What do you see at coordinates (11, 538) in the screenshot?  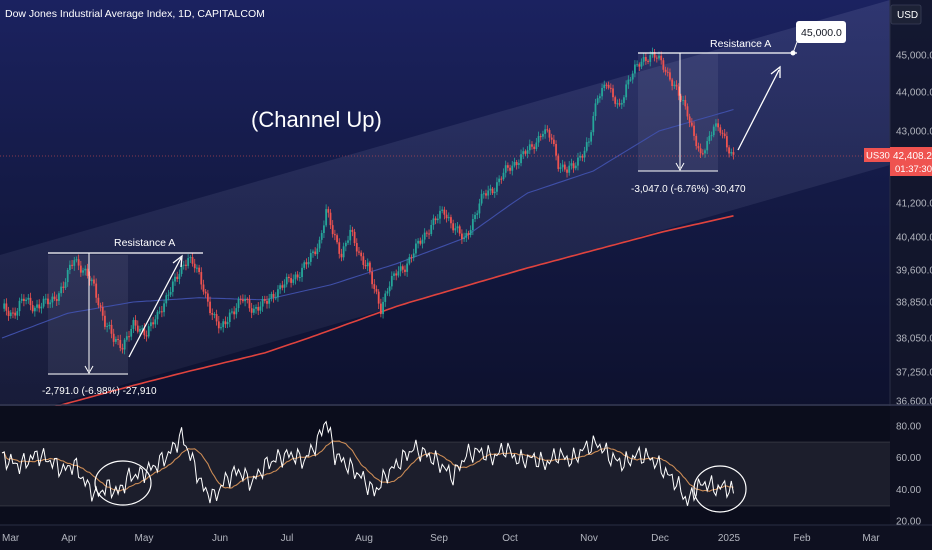 I see `x-tick-label: Mar` at bounding box center [11, 538].